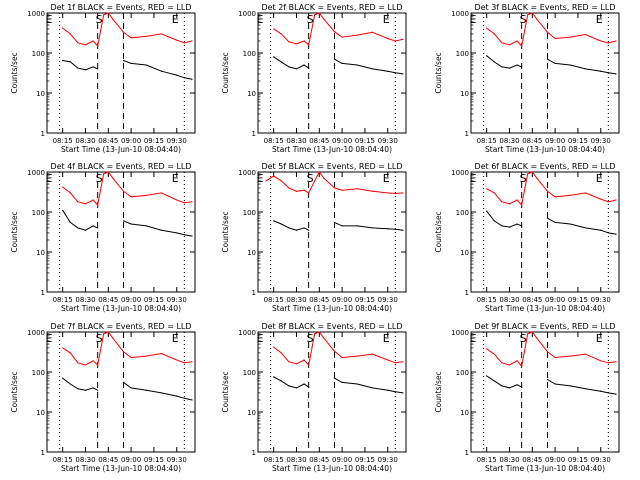 This screenshot has width=640, height=480. What do you see at coordinates (154, 300) in the screenshot?
I see `x-tick-label: 09:15` at bounding box center [154, 300].